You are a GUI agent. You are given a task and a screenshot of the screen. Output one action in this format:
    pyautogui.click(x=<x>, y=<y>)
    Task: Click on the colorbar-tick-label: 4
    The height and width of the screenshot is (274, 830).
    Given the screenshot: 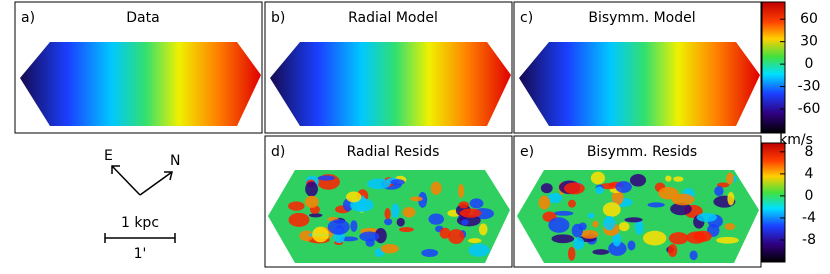 What is the action you would take?
    pyautogui.click(x=809, y=174)
    